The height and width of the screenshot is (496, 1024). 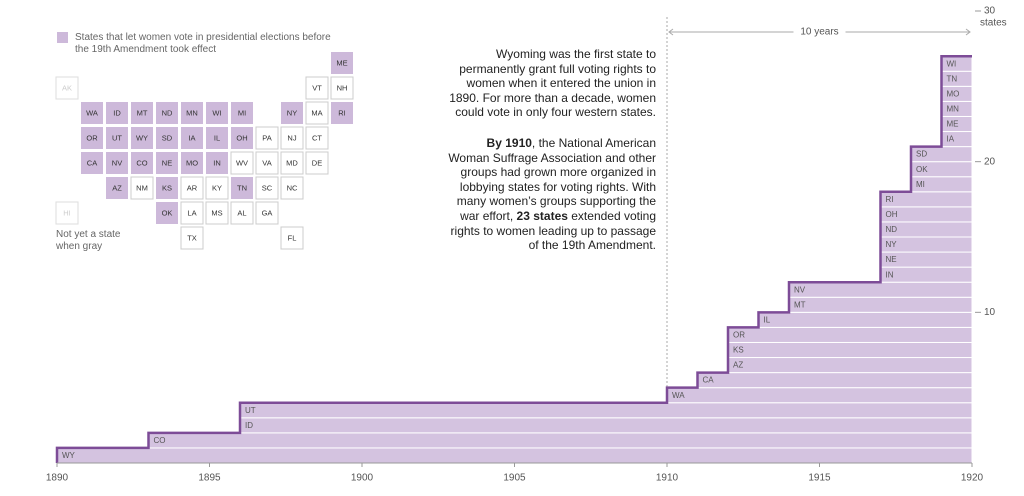 What do you see at coordinates (292, 162) in the screenshot?
I see `state-tile-label: MD` at bounding box center [292, 162].